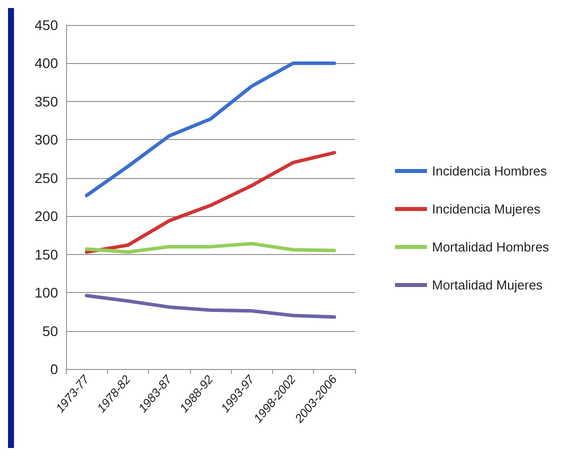 The image size is (570, 456). Describe the element at coordinates (46, 292) in the screenshot. I see `y-tick-label: 100` at that location.